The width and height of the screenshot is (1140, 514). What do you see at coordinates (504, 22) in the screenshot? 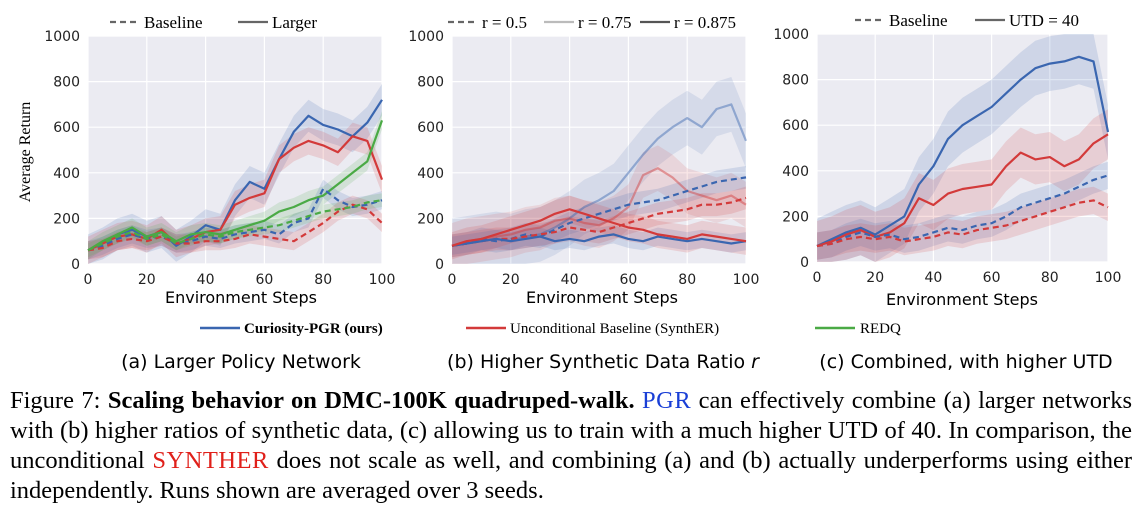
I see `key-label: r = 0.5` at bounding box center [504, 22].